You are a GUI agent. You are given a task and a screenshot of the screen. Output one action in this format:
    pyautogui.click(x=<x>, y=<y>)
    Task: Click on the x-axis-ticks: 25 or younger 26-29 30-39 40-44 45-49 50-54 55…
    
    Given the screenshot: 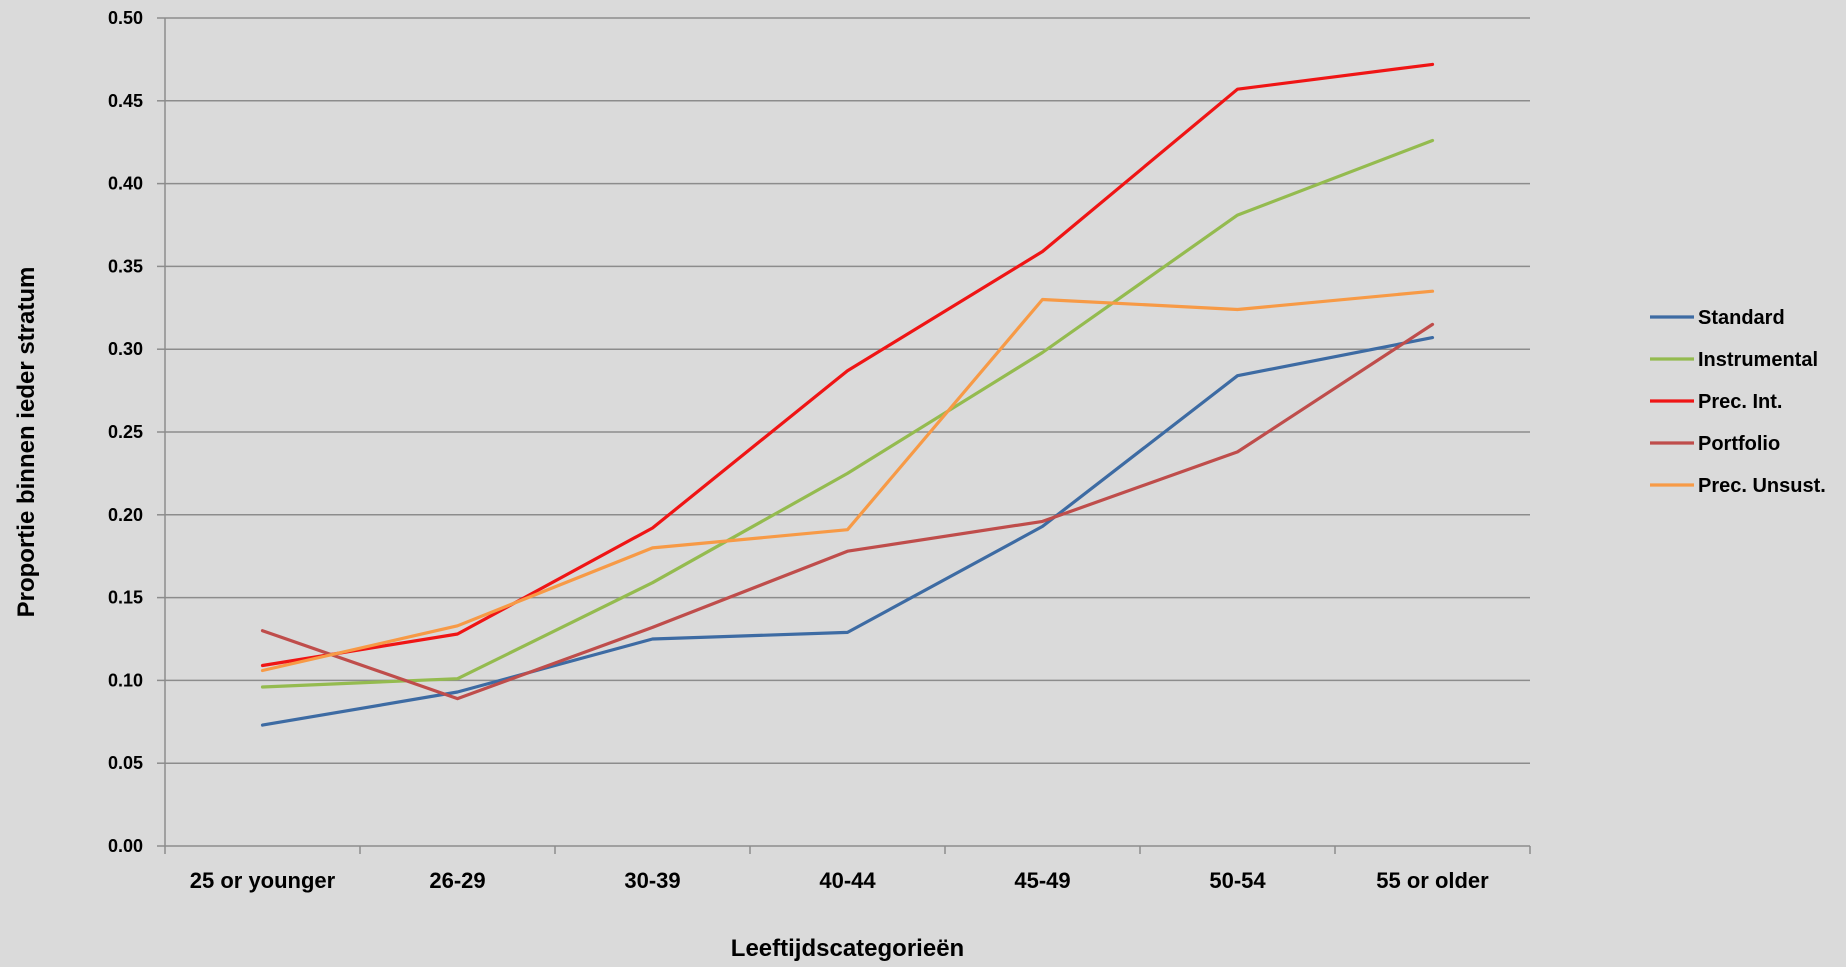 What is the action you would take?
    pyautogui.click(x=839, y=880)
    